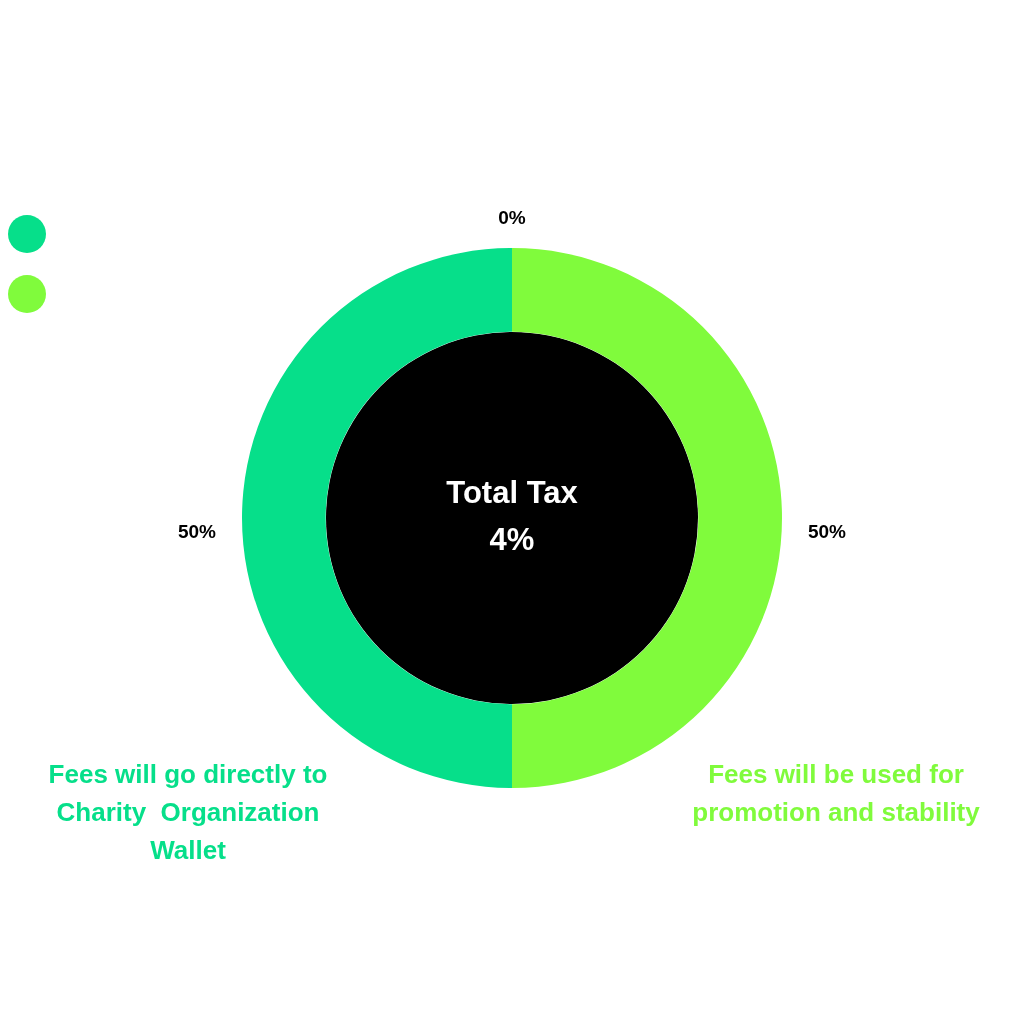 The width and height of the screenshot is (1024, 1024). I want to click on slice-label: Fees will go directly to Charity Organization Wallet, so click(188, 812).